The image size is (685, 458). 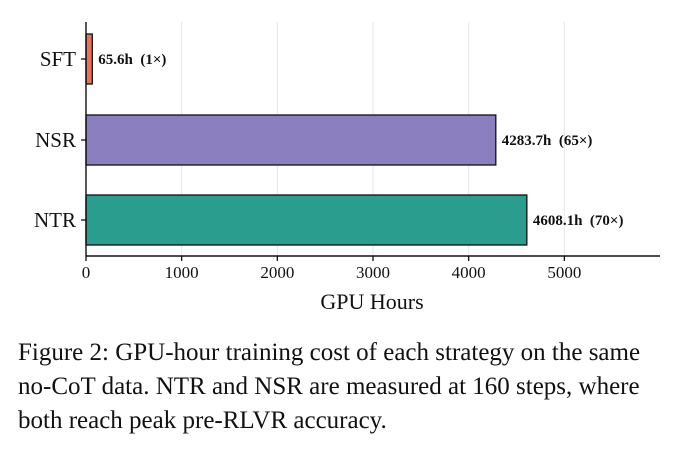 I want to click on x-tick-label-0: 0, so click(x=86, y=272).